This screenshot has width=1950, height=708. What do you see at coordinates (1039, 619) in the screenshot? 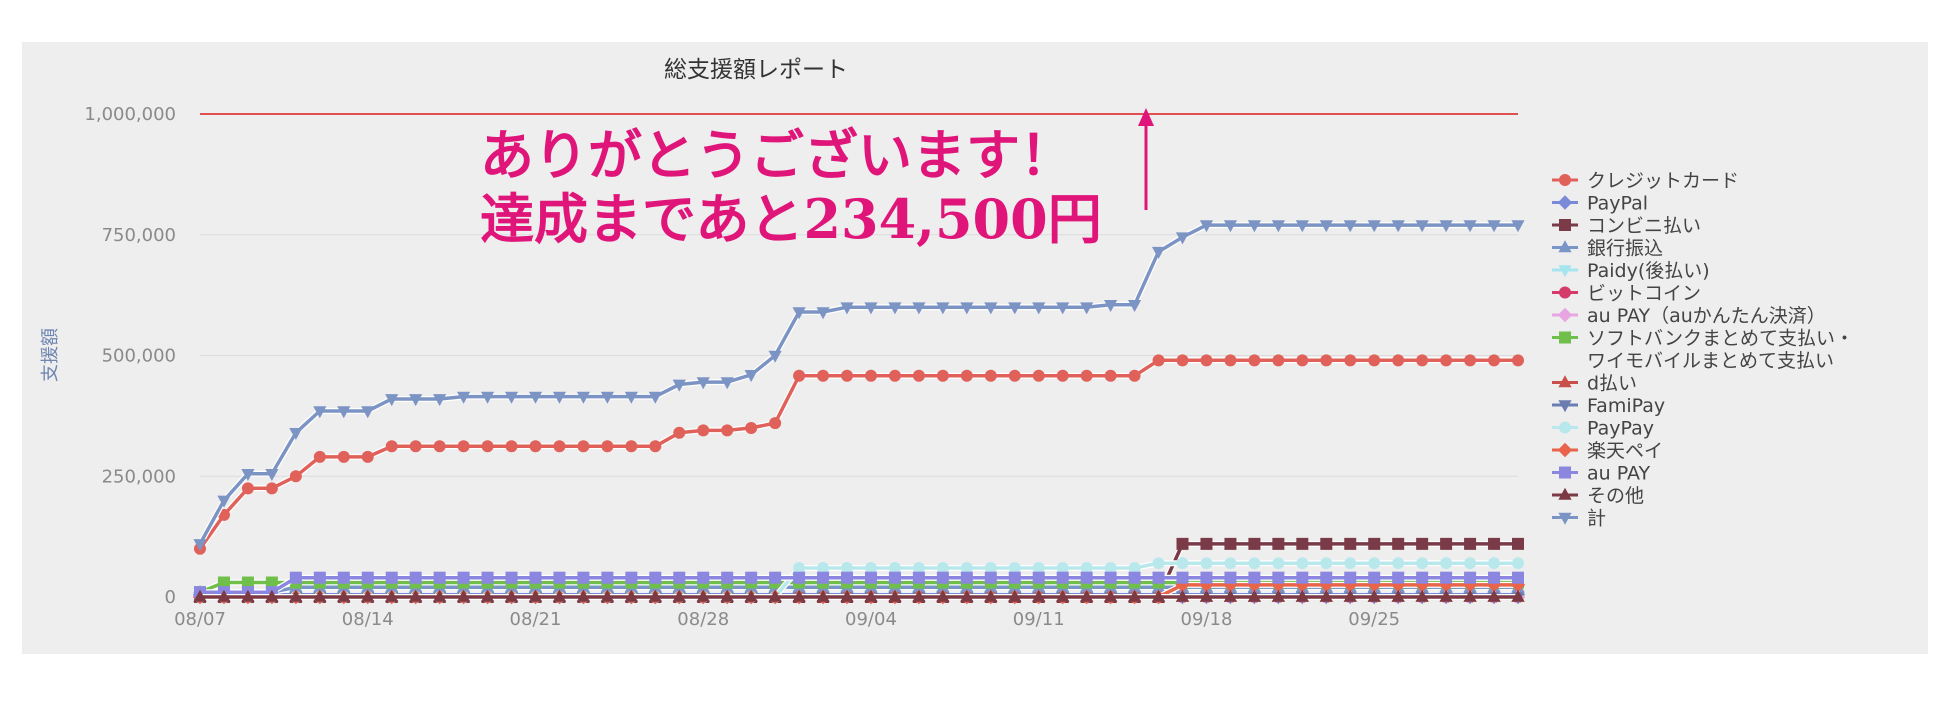
I see `x-tick-label: 09/11` at bounding box center [1039, 619].